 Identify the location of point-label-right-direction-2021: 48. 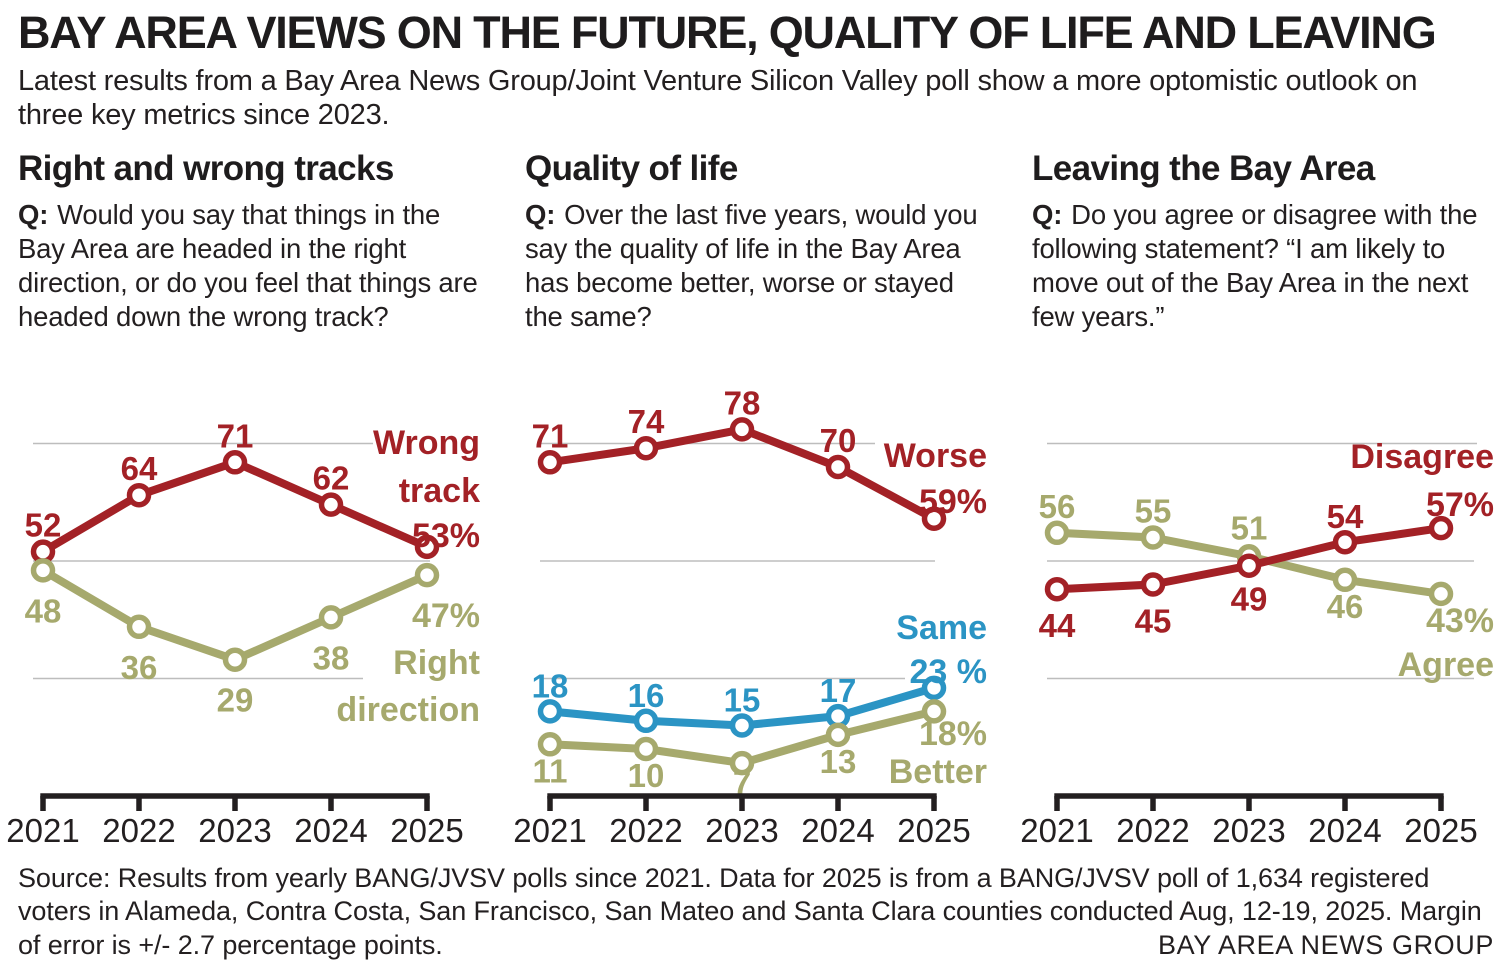
(43, 610).